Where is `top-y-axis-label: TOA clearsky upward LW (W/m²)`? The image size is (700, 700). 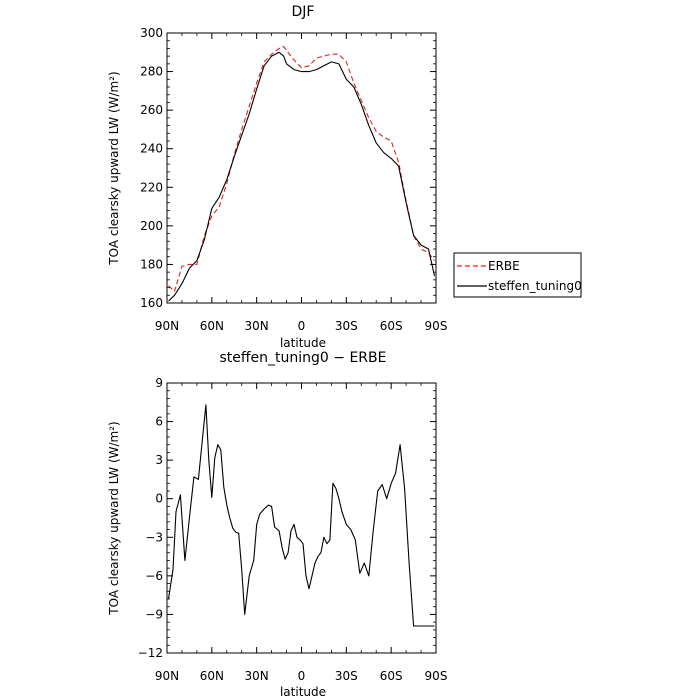 top-y-axis-label: TOA clearsky upward LW (W/m²) is located at coordinates (114, 168).